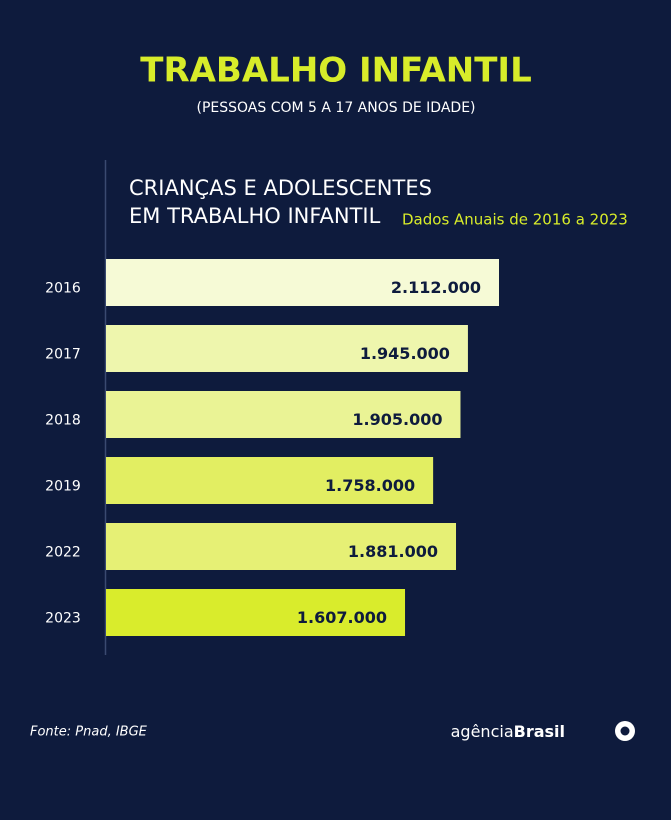 The image size is (671, 820). Describe the element at coordinates (515, 220) in the screenshot. I see `chart-note: Dados Anuais de 2016 a 2023` at that location.